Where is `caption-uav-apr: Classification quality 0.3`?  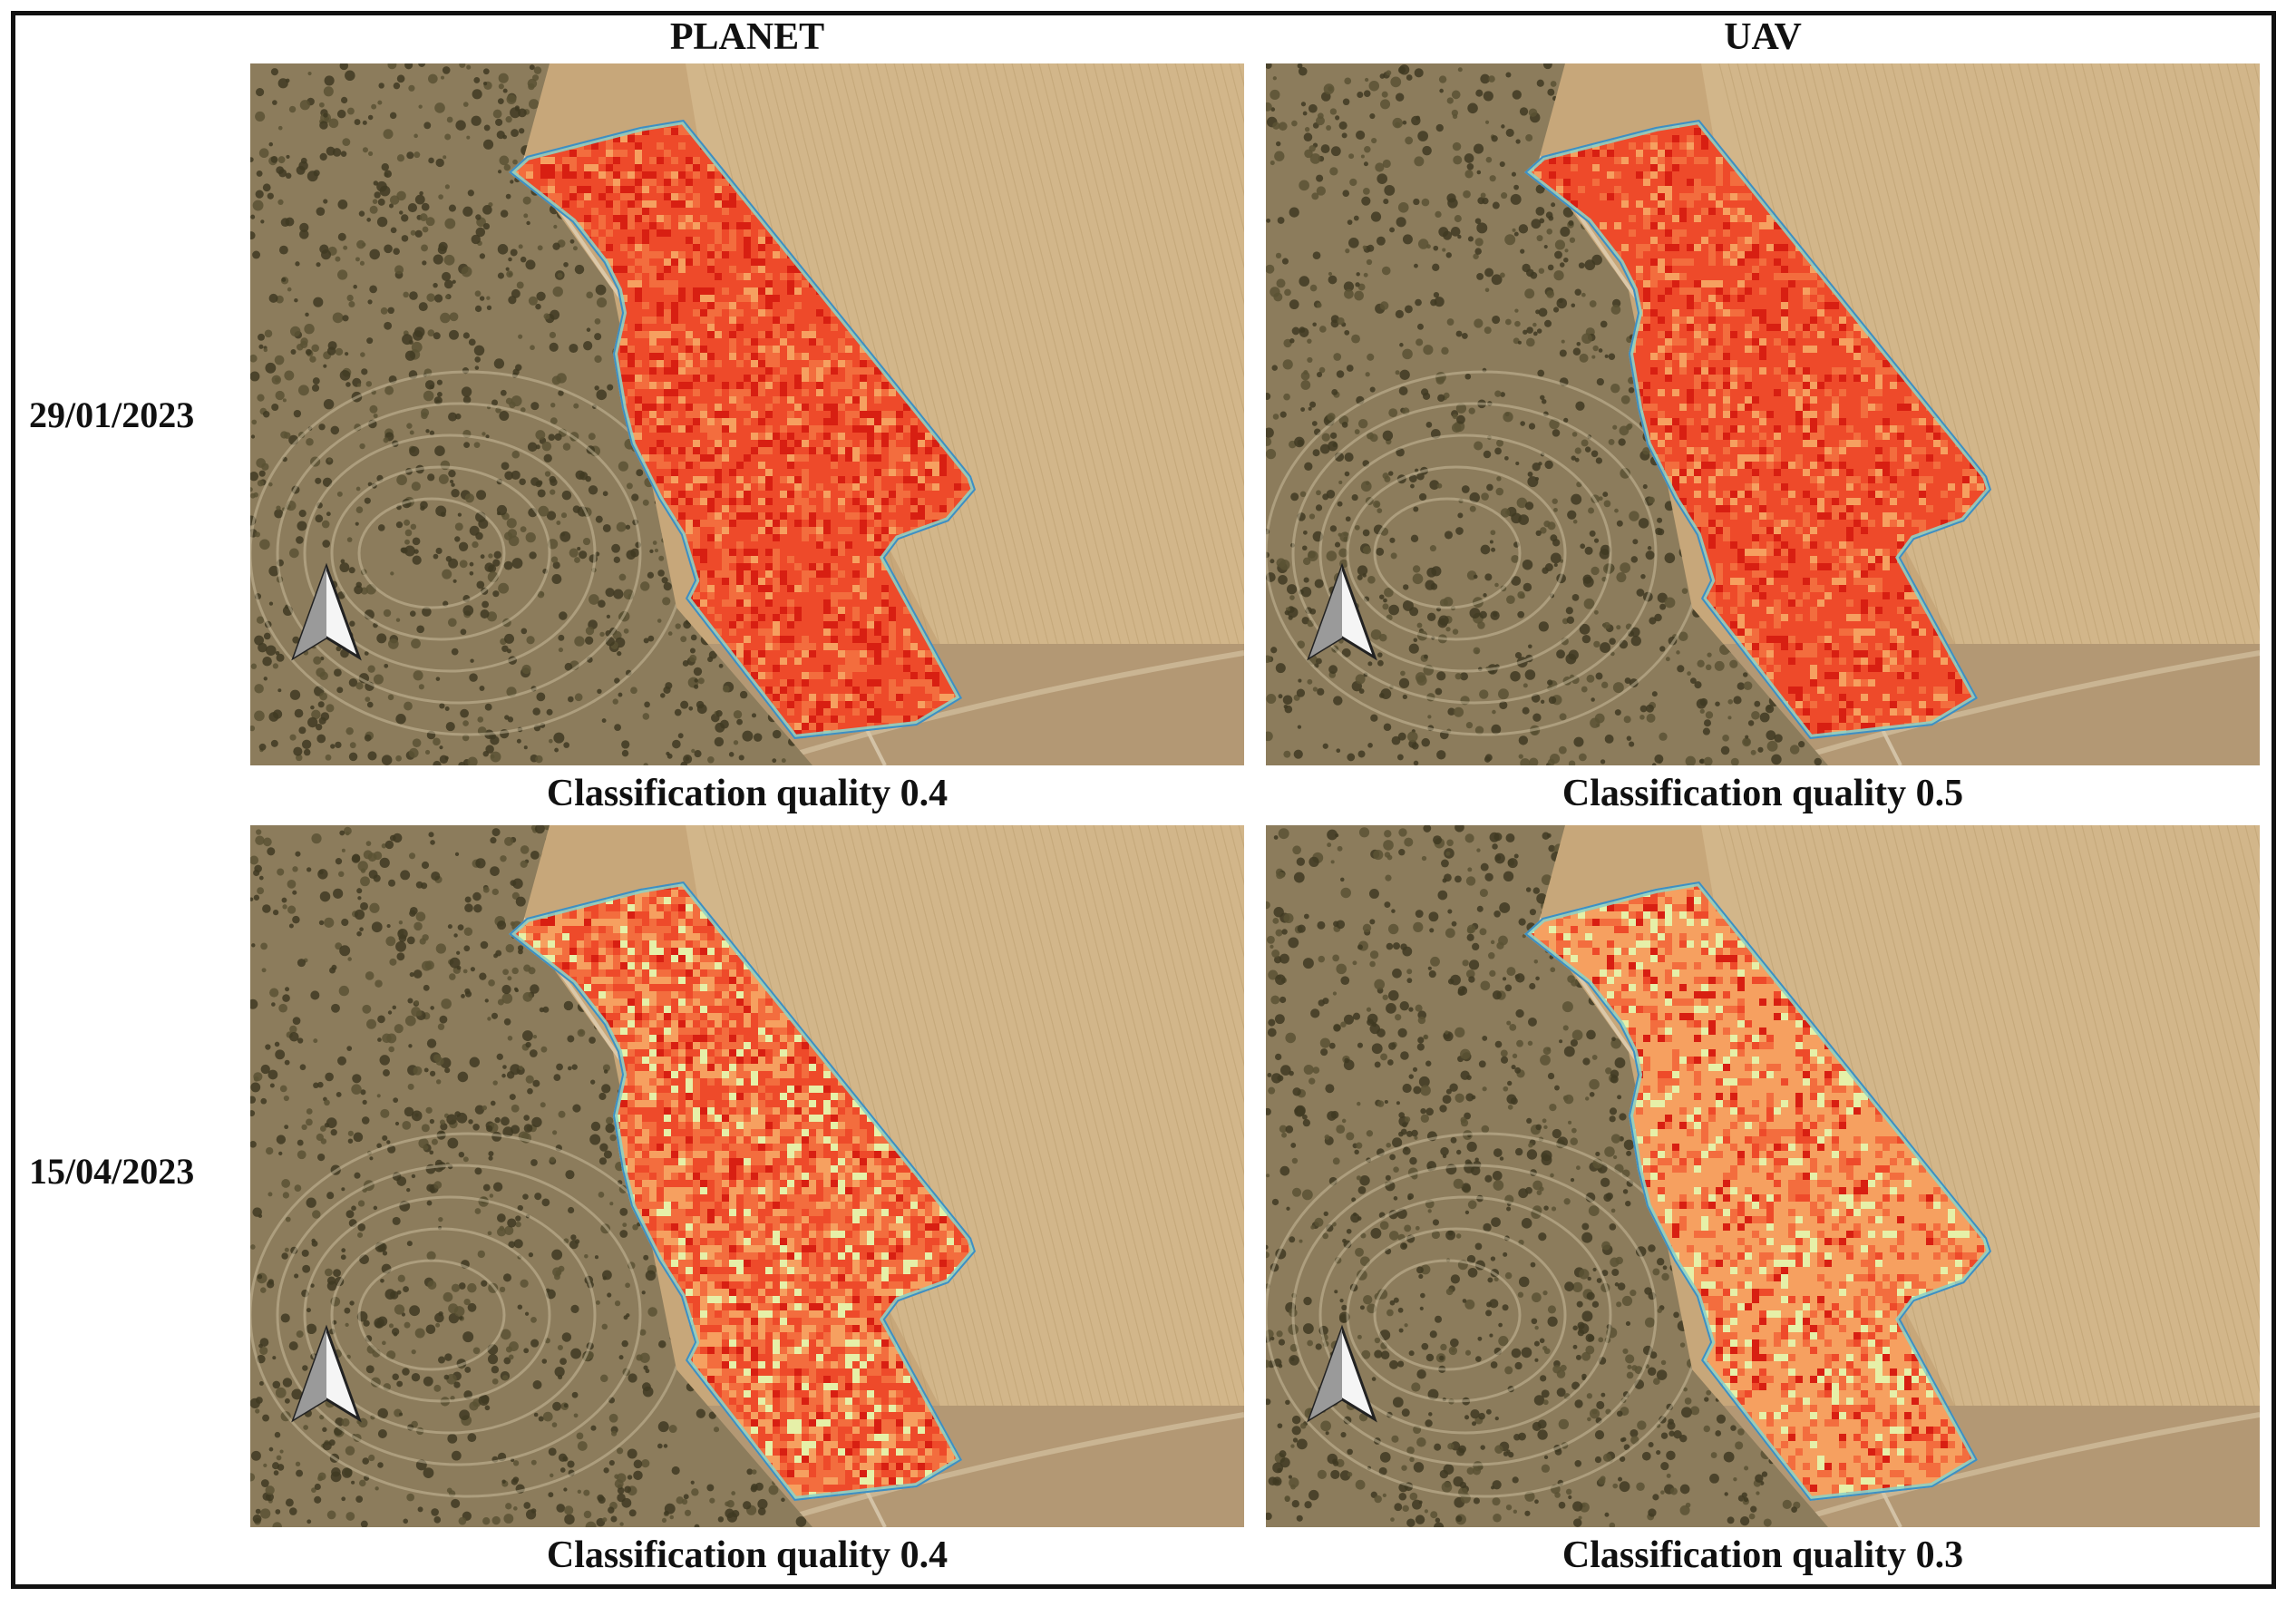
caption-uav-apr: Classification quality 0.3 is located at coordinates (1763, 1555).